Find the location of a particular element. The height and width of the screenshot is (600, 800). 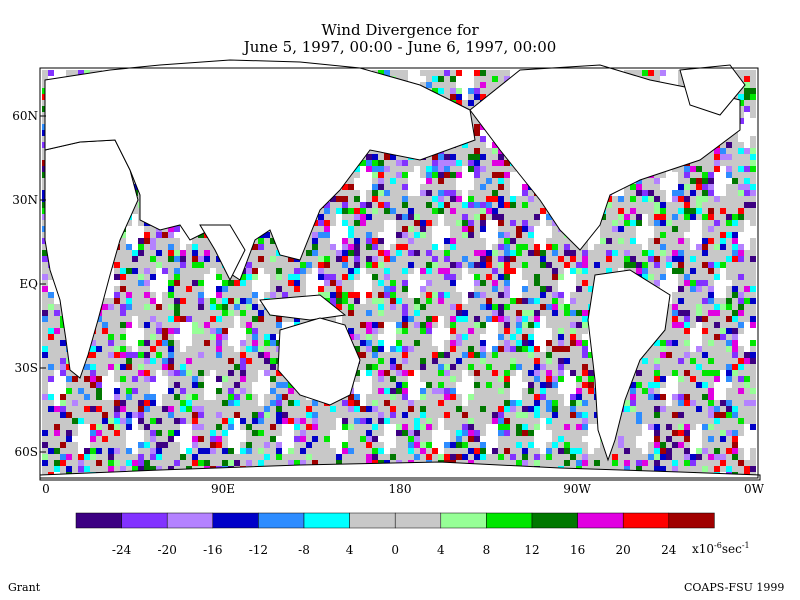

x-tick-label: 90W is located at coordinates (577, 489).